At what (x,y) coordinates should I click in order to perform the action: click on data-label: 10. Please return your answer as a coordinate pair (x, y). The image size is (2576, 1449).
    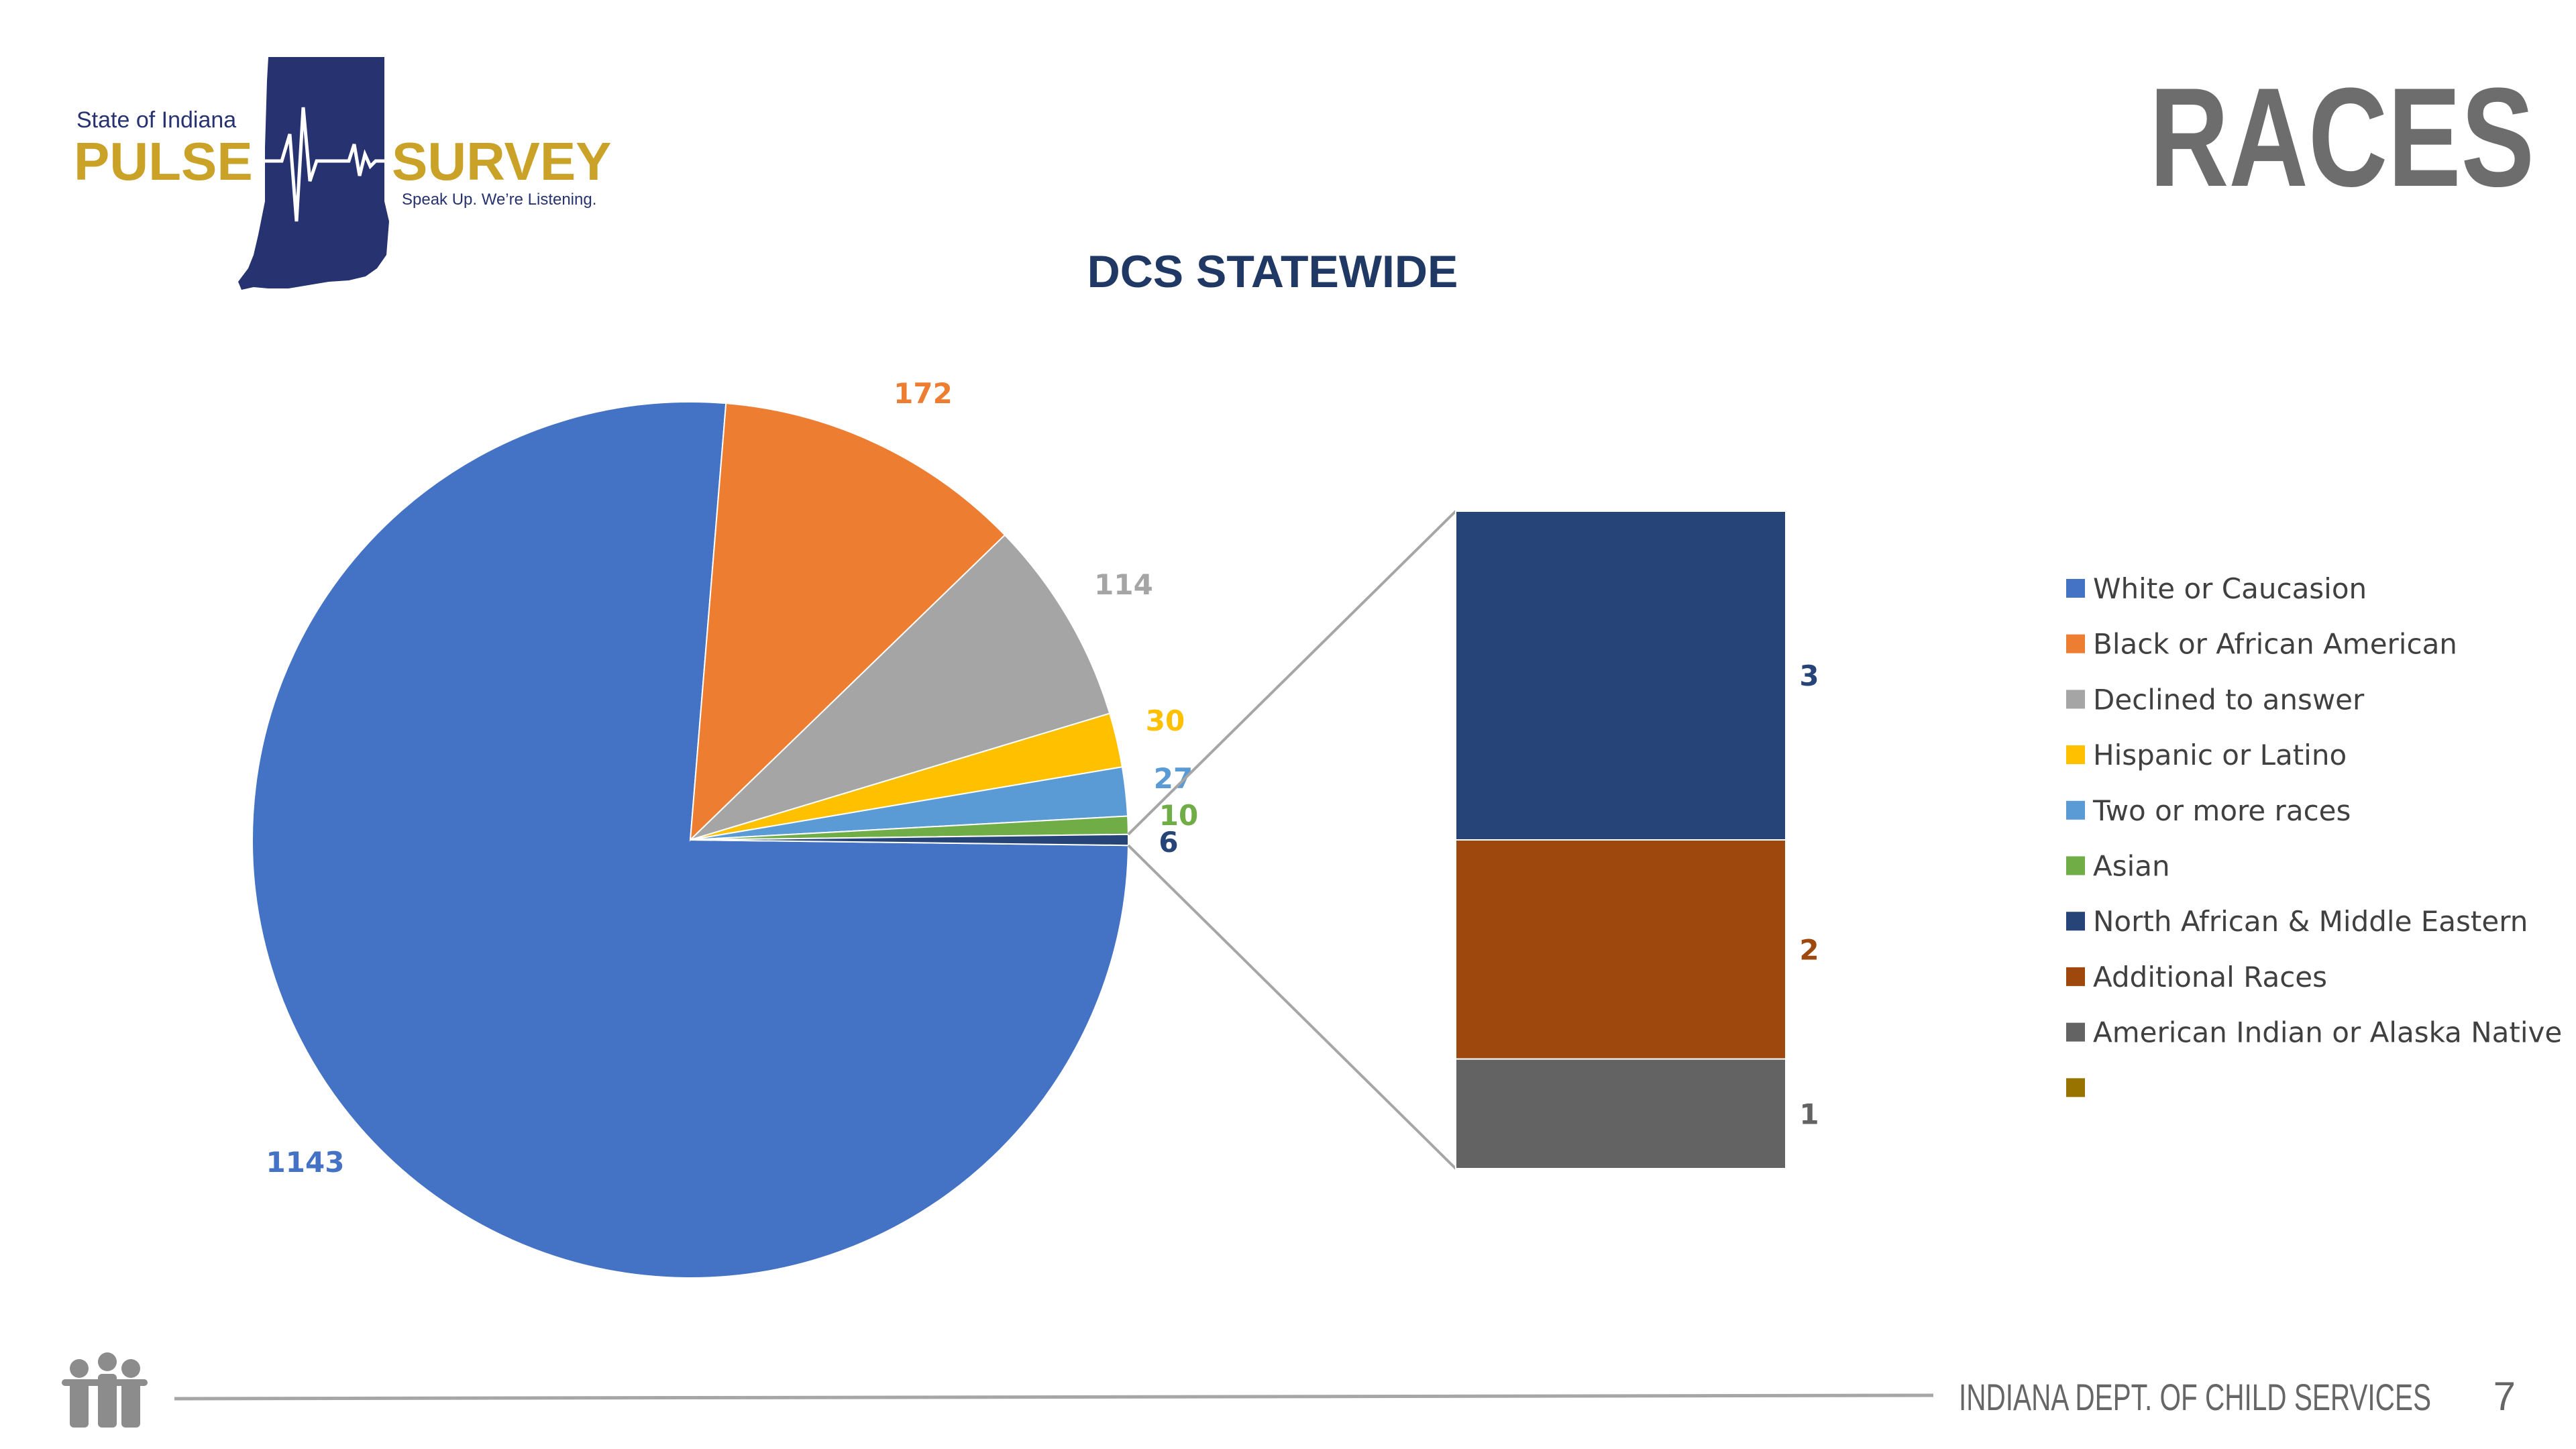
    Looking at the image, I should click on (1178, 815).